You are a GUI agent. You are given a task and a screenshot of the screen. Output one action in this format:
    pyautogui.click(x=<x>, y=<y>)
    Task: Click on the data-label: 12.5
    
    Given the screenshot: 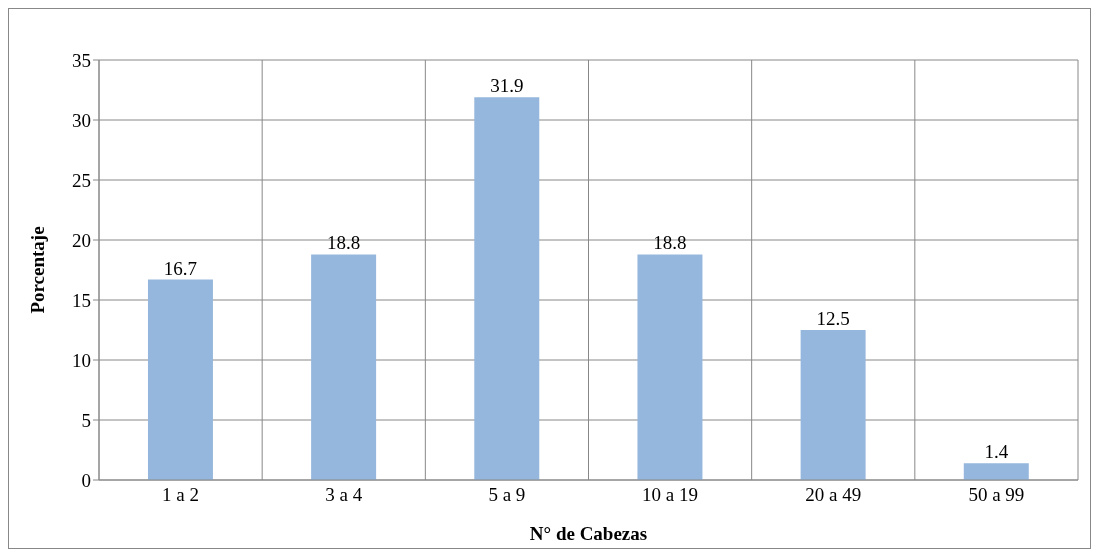 What is the action you would take?
    pyautogui.click(x=833, y=318)
    